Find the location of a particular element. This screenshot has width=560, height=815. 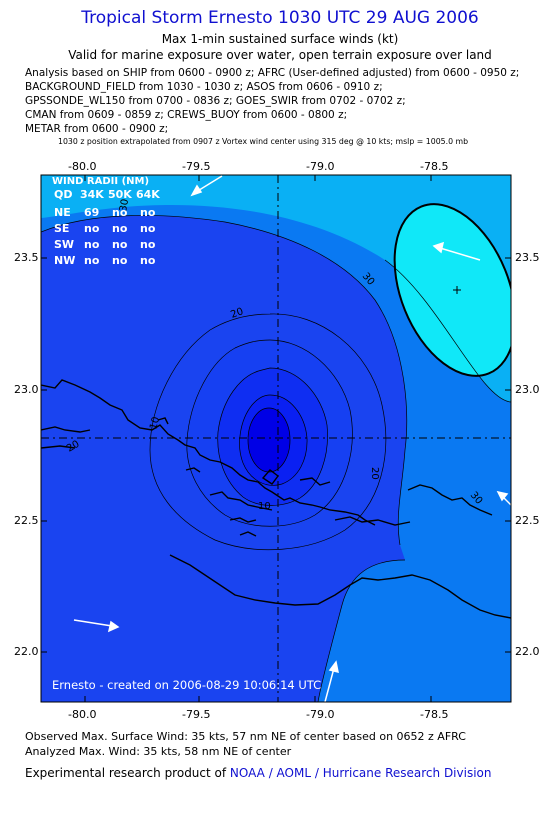

wind-radii-header: 34K is located at coordinates (92, 194).